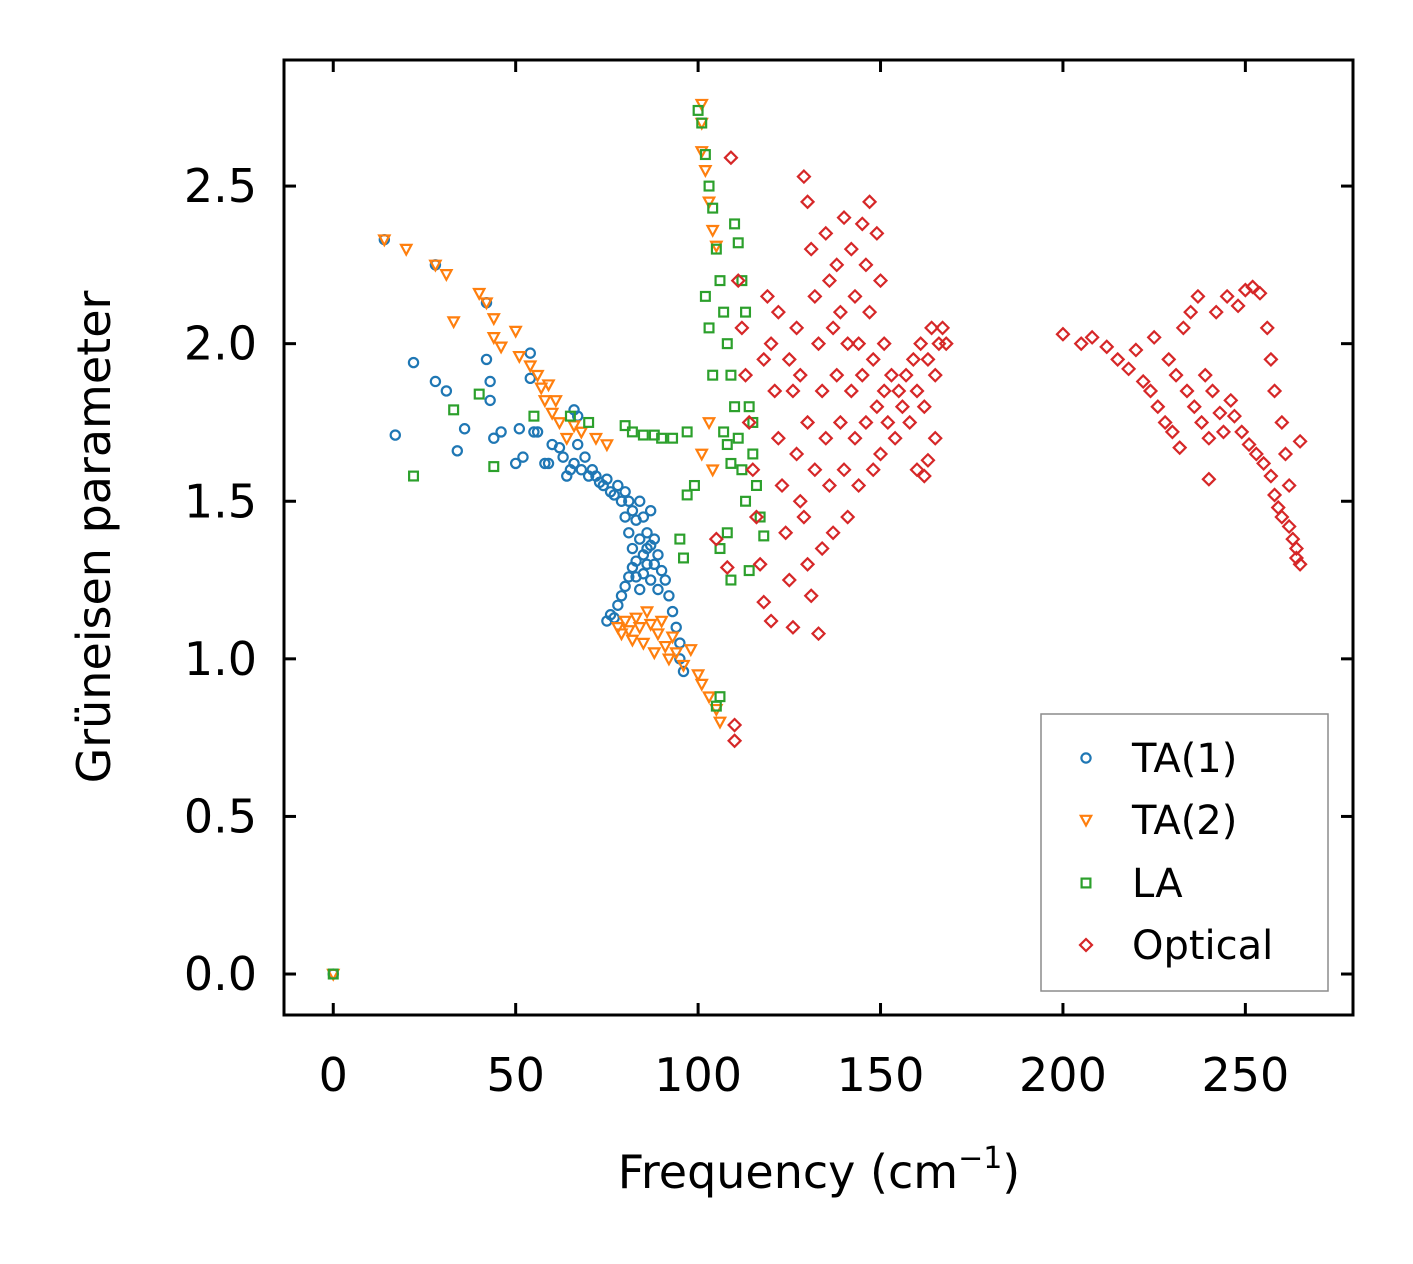  What do you see at coordinates (1184, 852) in the screenshot?
I see `legend-box` at bounding box center [1184, 852].